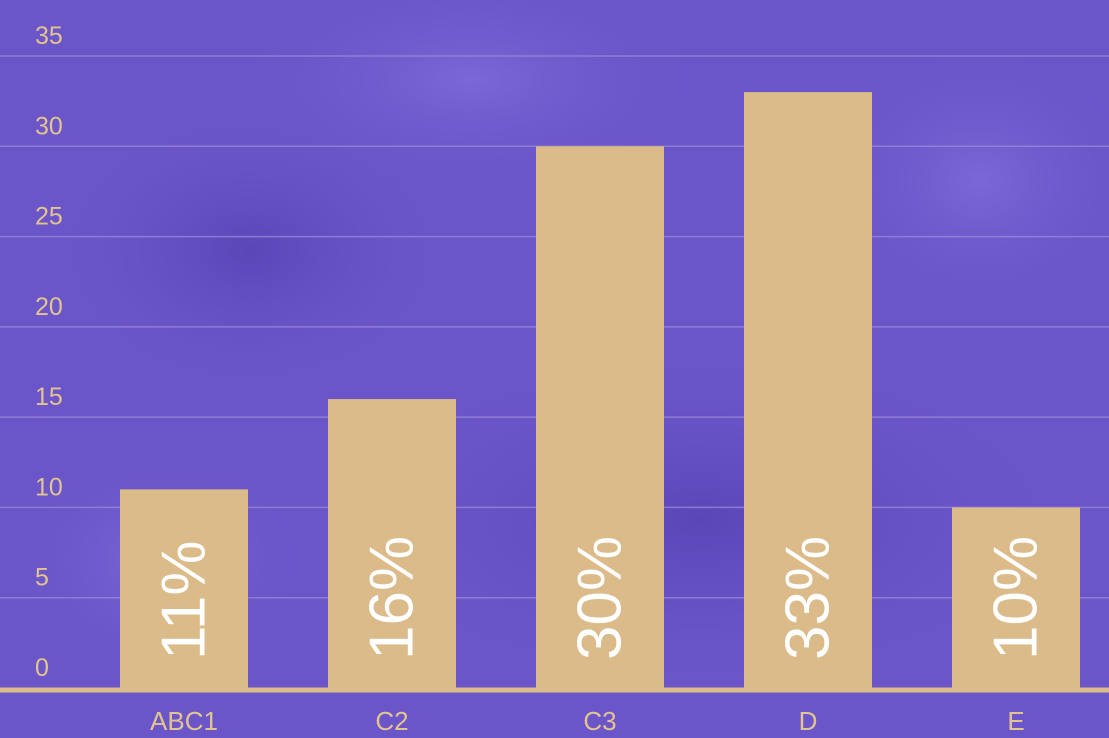  I want to click on x-tick-label: C2, so click(391, 721).